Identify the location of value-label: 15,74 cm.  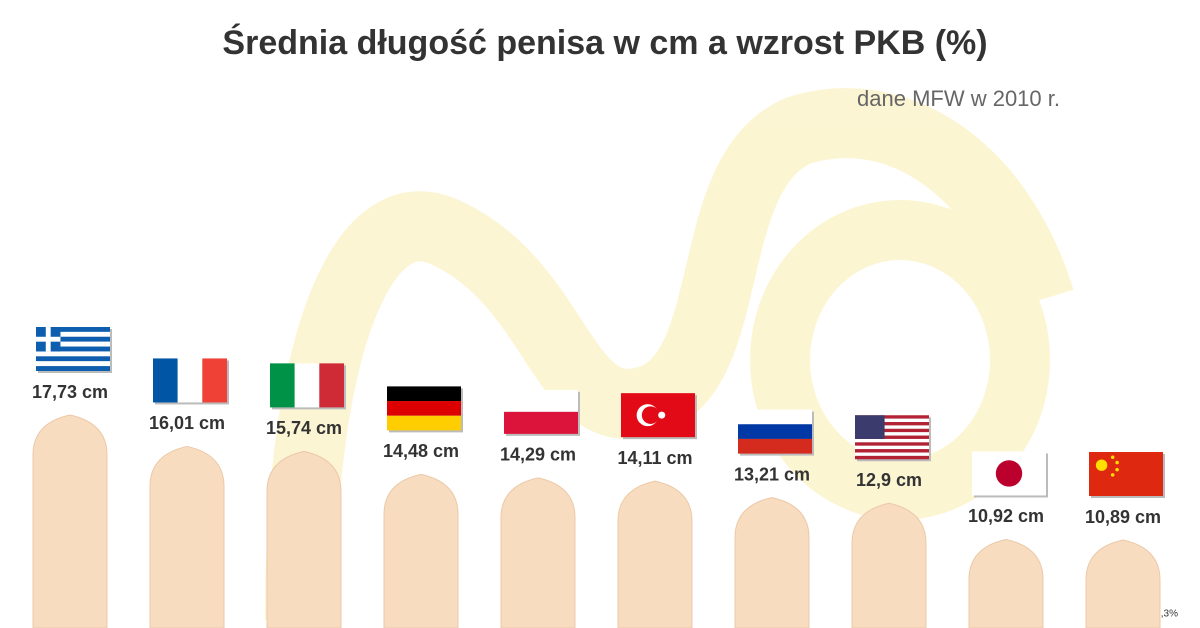
(304, 428).